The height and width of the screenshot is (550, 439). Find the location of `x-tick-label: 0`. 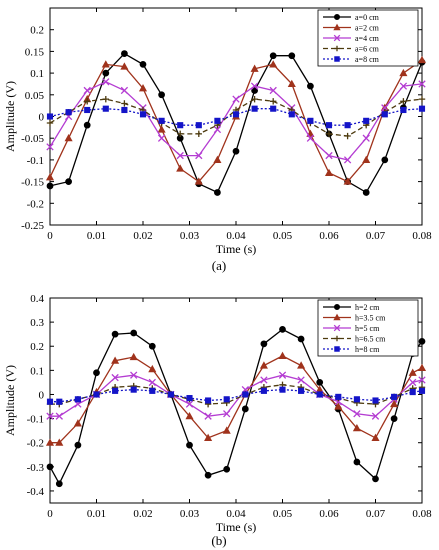

x-tick-label: 0 is located at coordinates (50, 514).